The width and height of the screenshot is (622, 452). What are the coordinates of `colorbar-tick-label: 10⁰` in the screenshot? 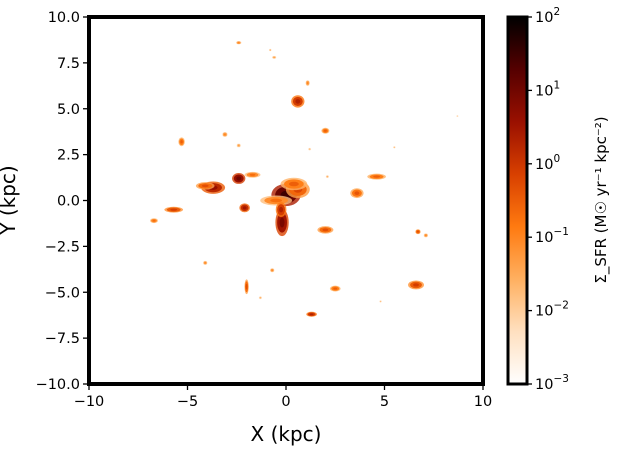 It's located at (547, 163).